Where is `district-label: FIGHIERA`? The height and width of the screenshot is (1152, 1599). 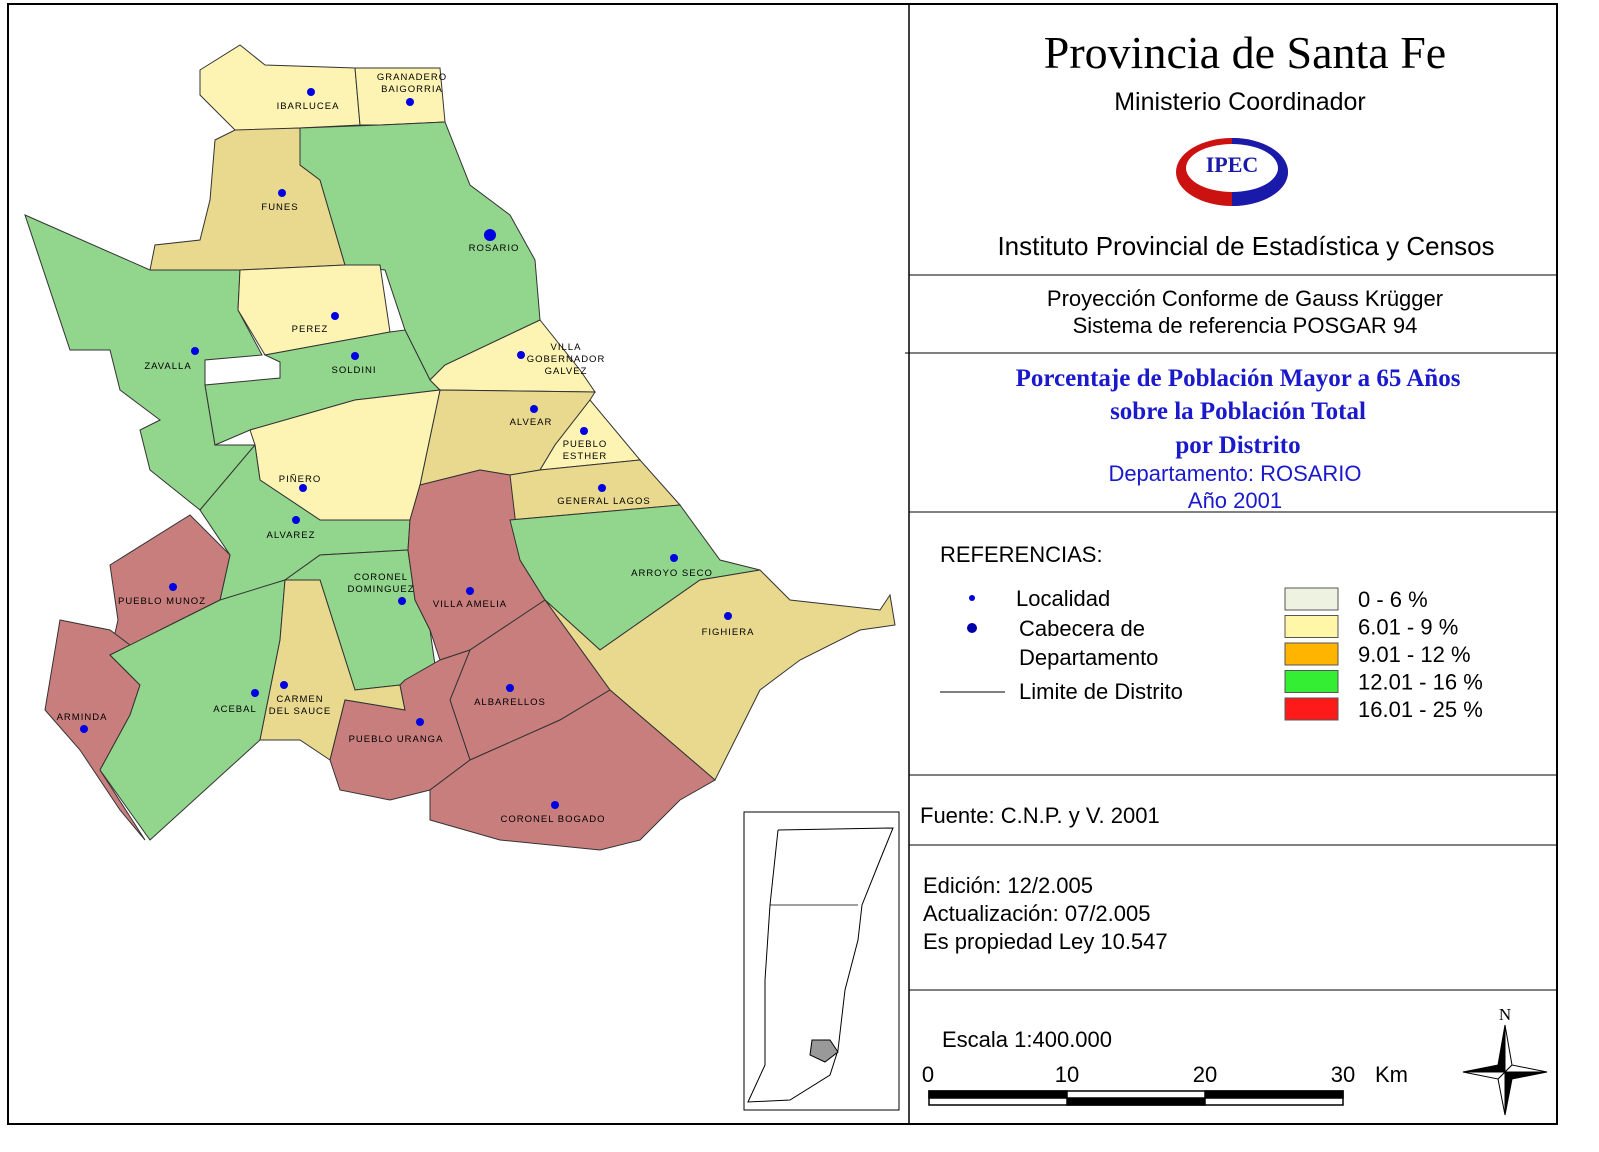
district-label: FIGHIERA is located at coordinates (728, 632).